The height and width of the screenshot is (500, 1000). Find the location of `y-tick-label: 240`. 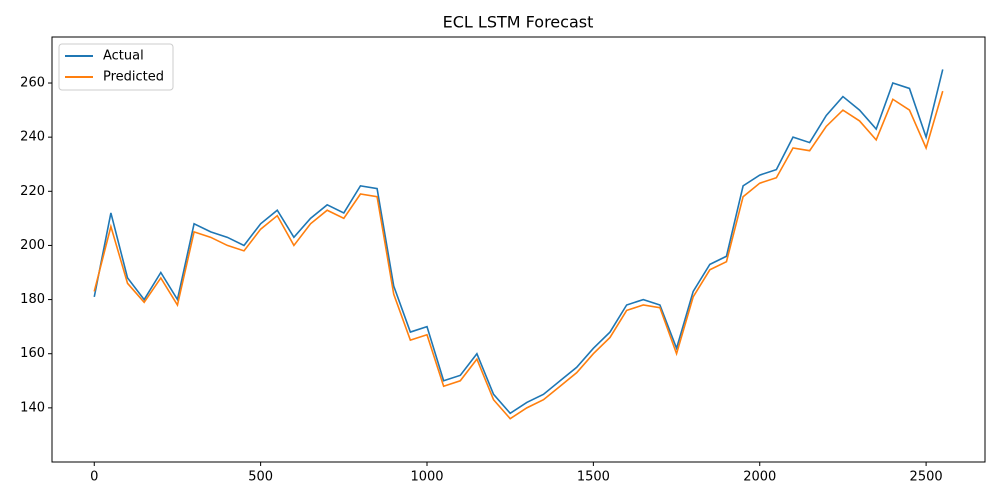

y-tick-label: 240 is located at coordinates (32, 137).